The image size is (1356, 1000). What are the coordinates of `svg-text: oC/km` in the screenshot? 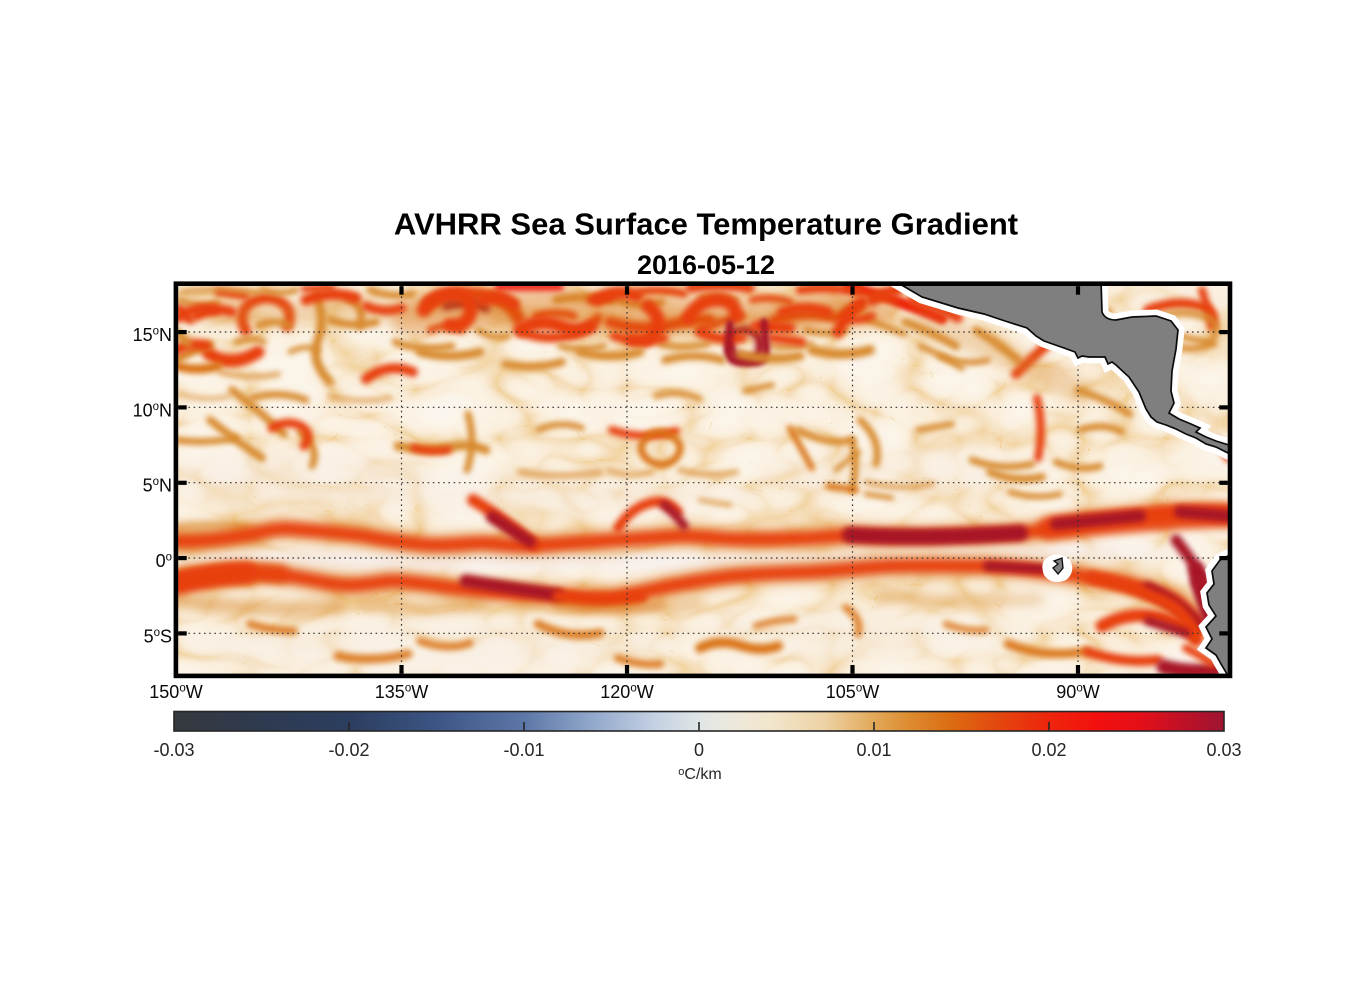 It's located at (699, 774).